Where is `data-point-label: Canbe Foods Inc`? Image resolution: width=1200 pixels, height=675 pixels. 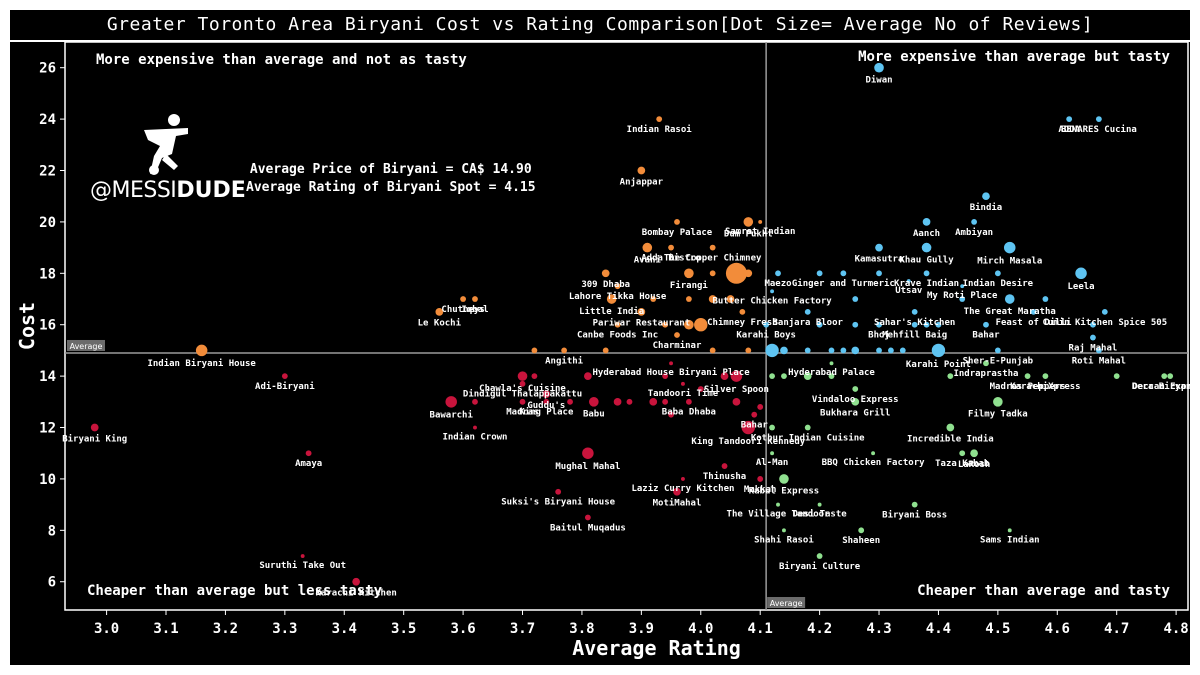
data-point-label: Canbe Foods Inc is located at coordinates (617, 336).